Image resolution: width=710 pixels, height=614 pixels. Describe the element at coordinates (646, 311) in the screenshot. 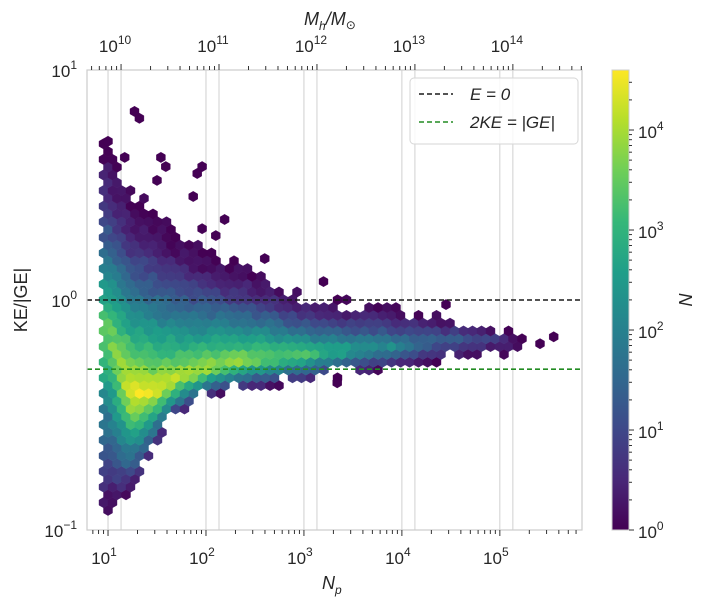

I see `colorbar-ticks: 10⁰ 10¹ 10² 10³ 10⁴` at that location.